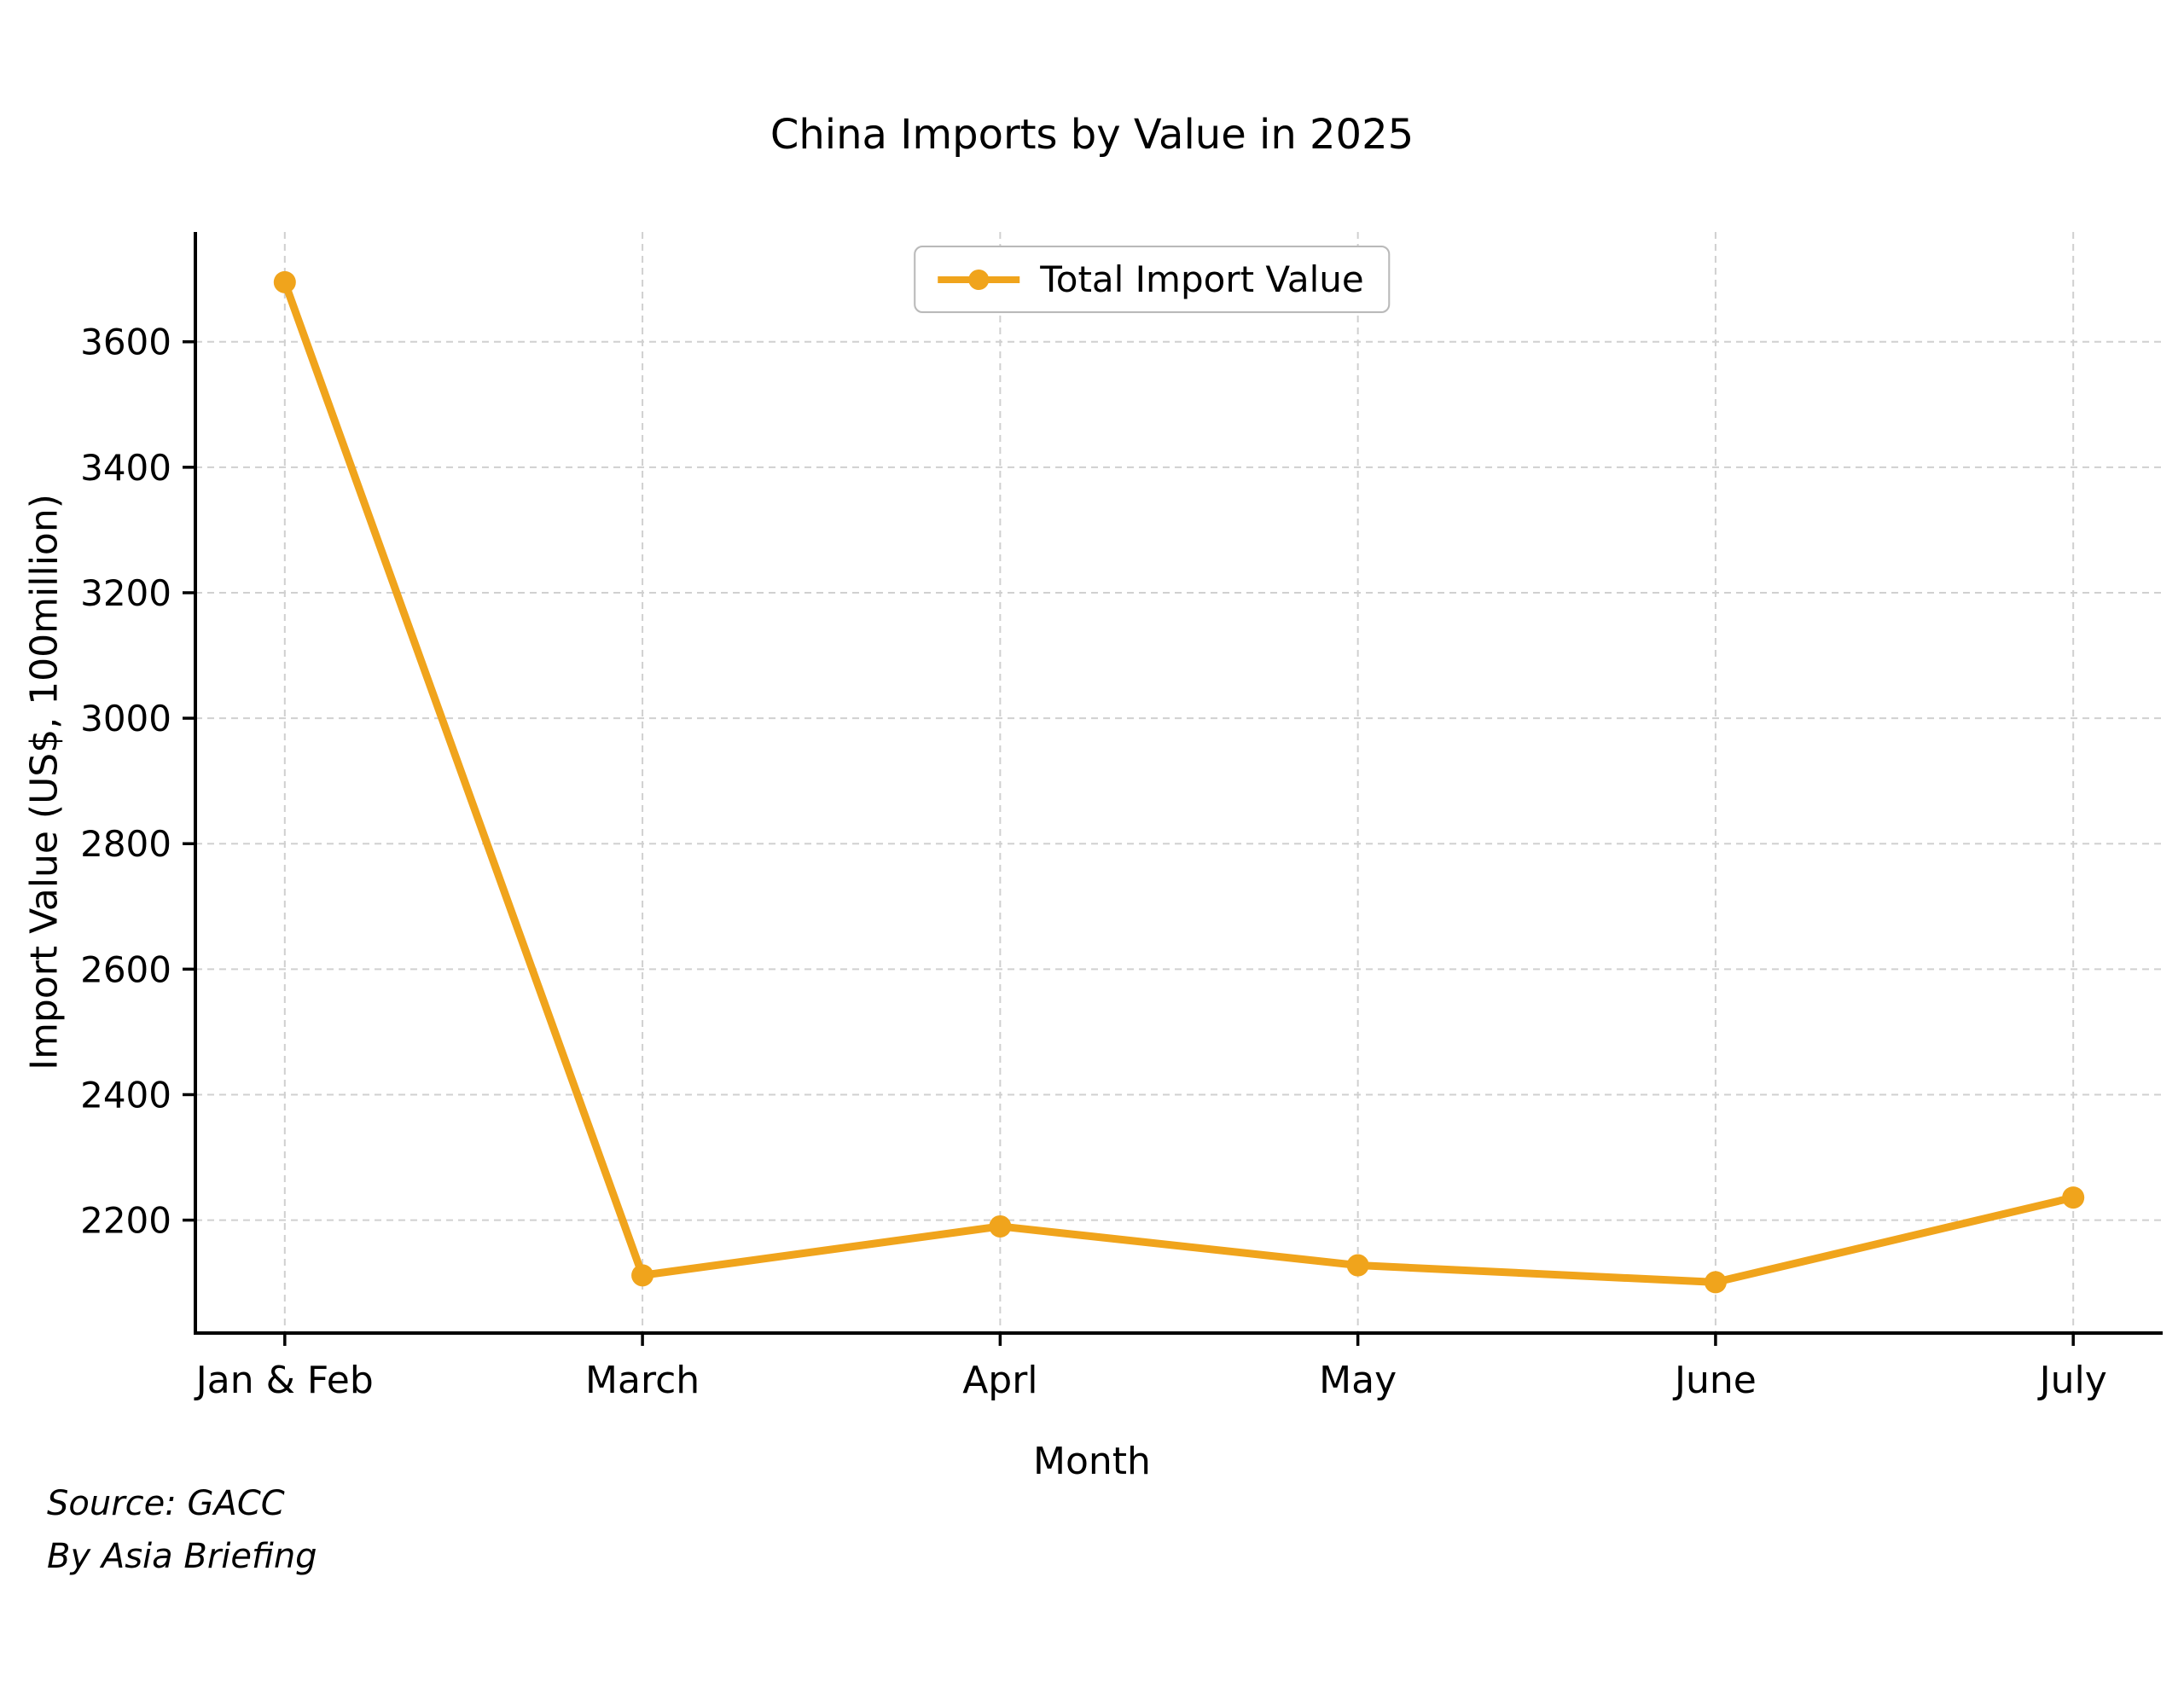 The width and height of the screenshot is (2184, 1687). What do you see at coordinates (1714, 1381) in the screenshot?
I see `x-tick-label: June` at bounding box center [1714, 1381].